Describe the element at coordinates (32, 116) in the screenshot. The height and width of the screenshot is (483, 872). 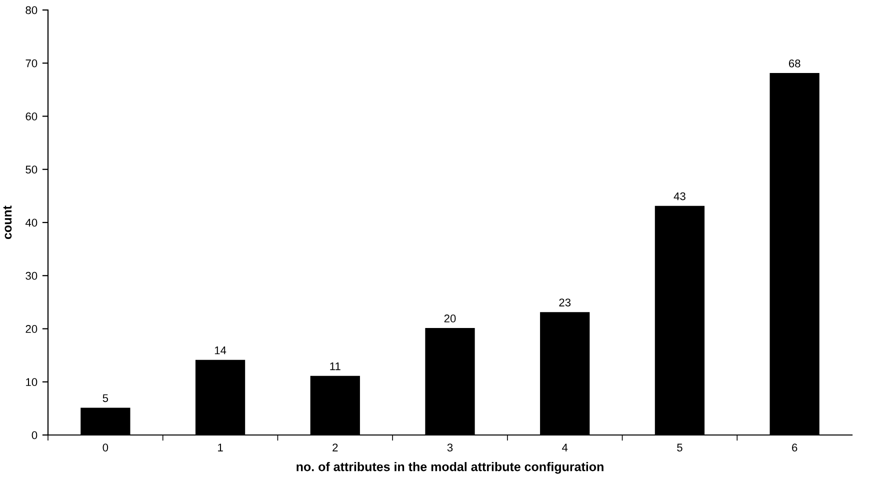
I see `y-tick-label: 60` at that location.